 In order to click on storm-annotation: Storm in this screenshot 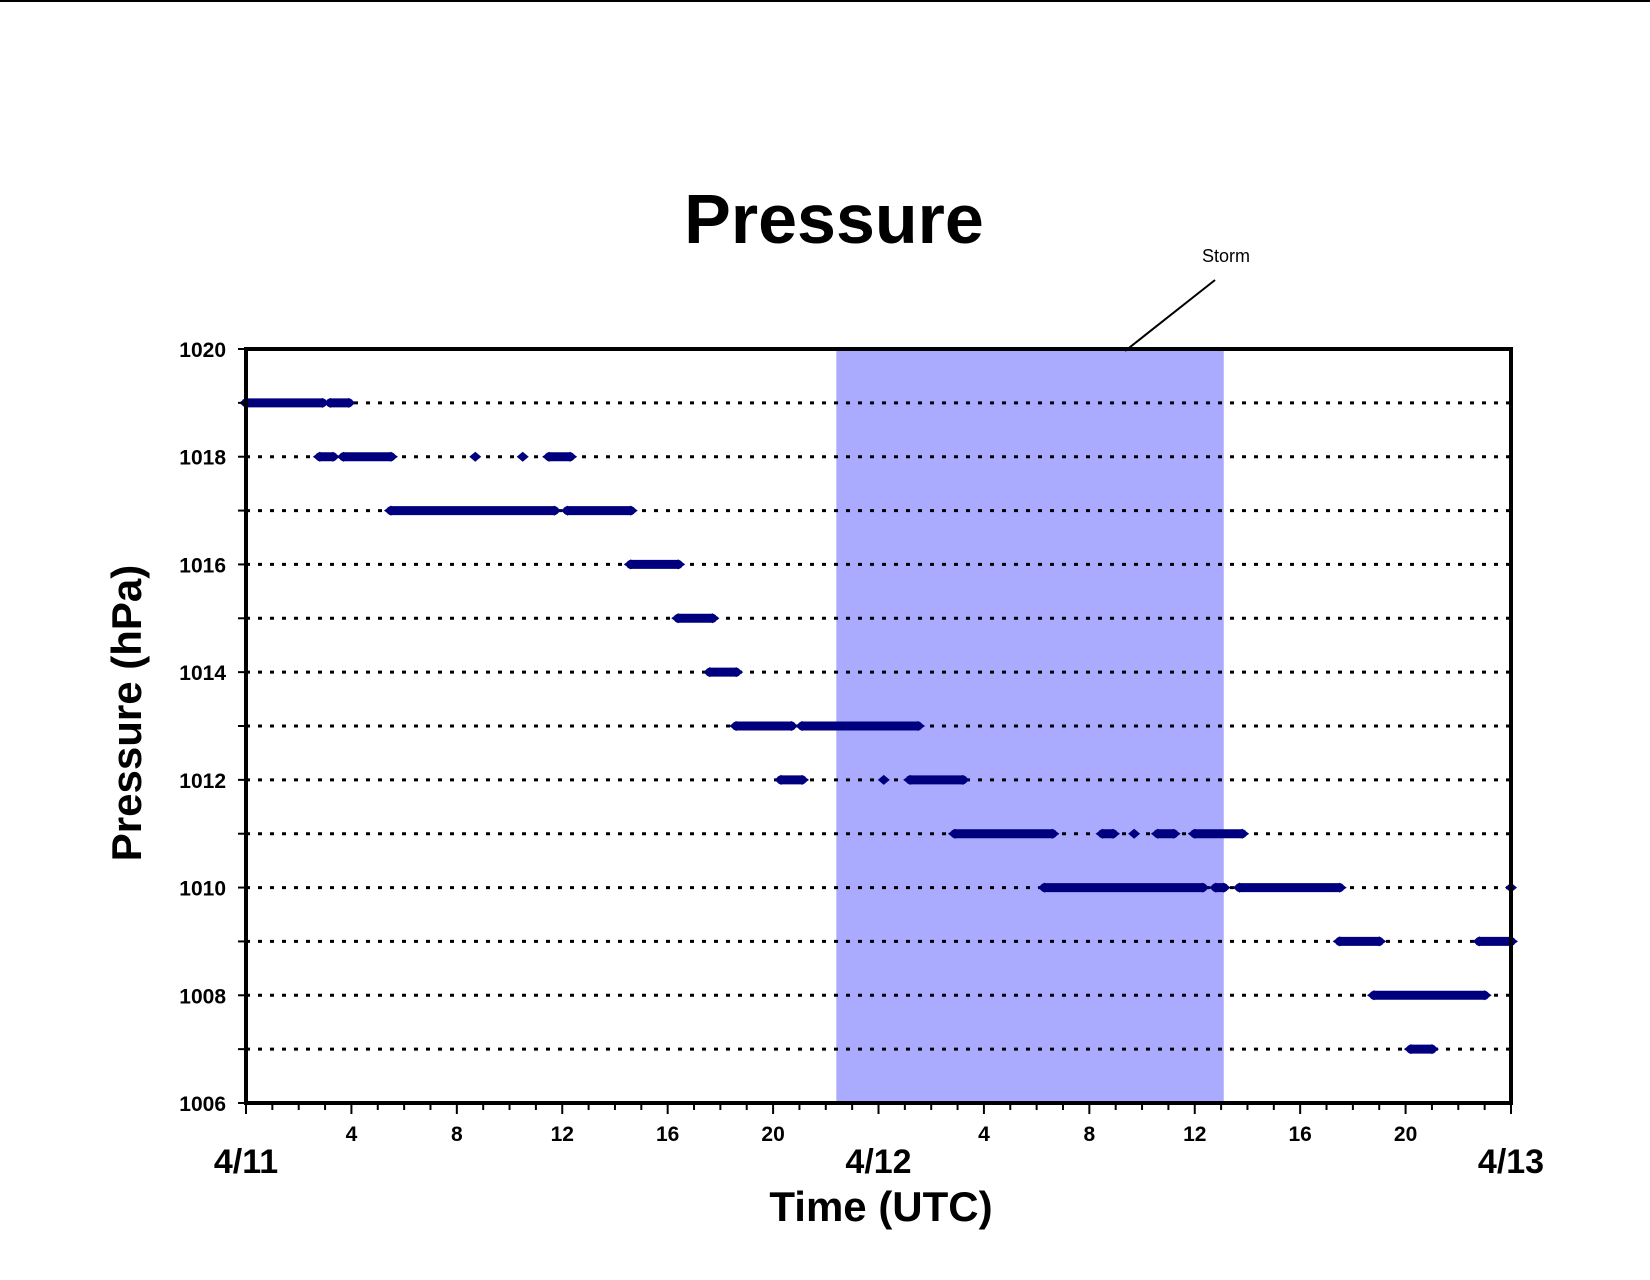, I will do `click(1187, 299)`.